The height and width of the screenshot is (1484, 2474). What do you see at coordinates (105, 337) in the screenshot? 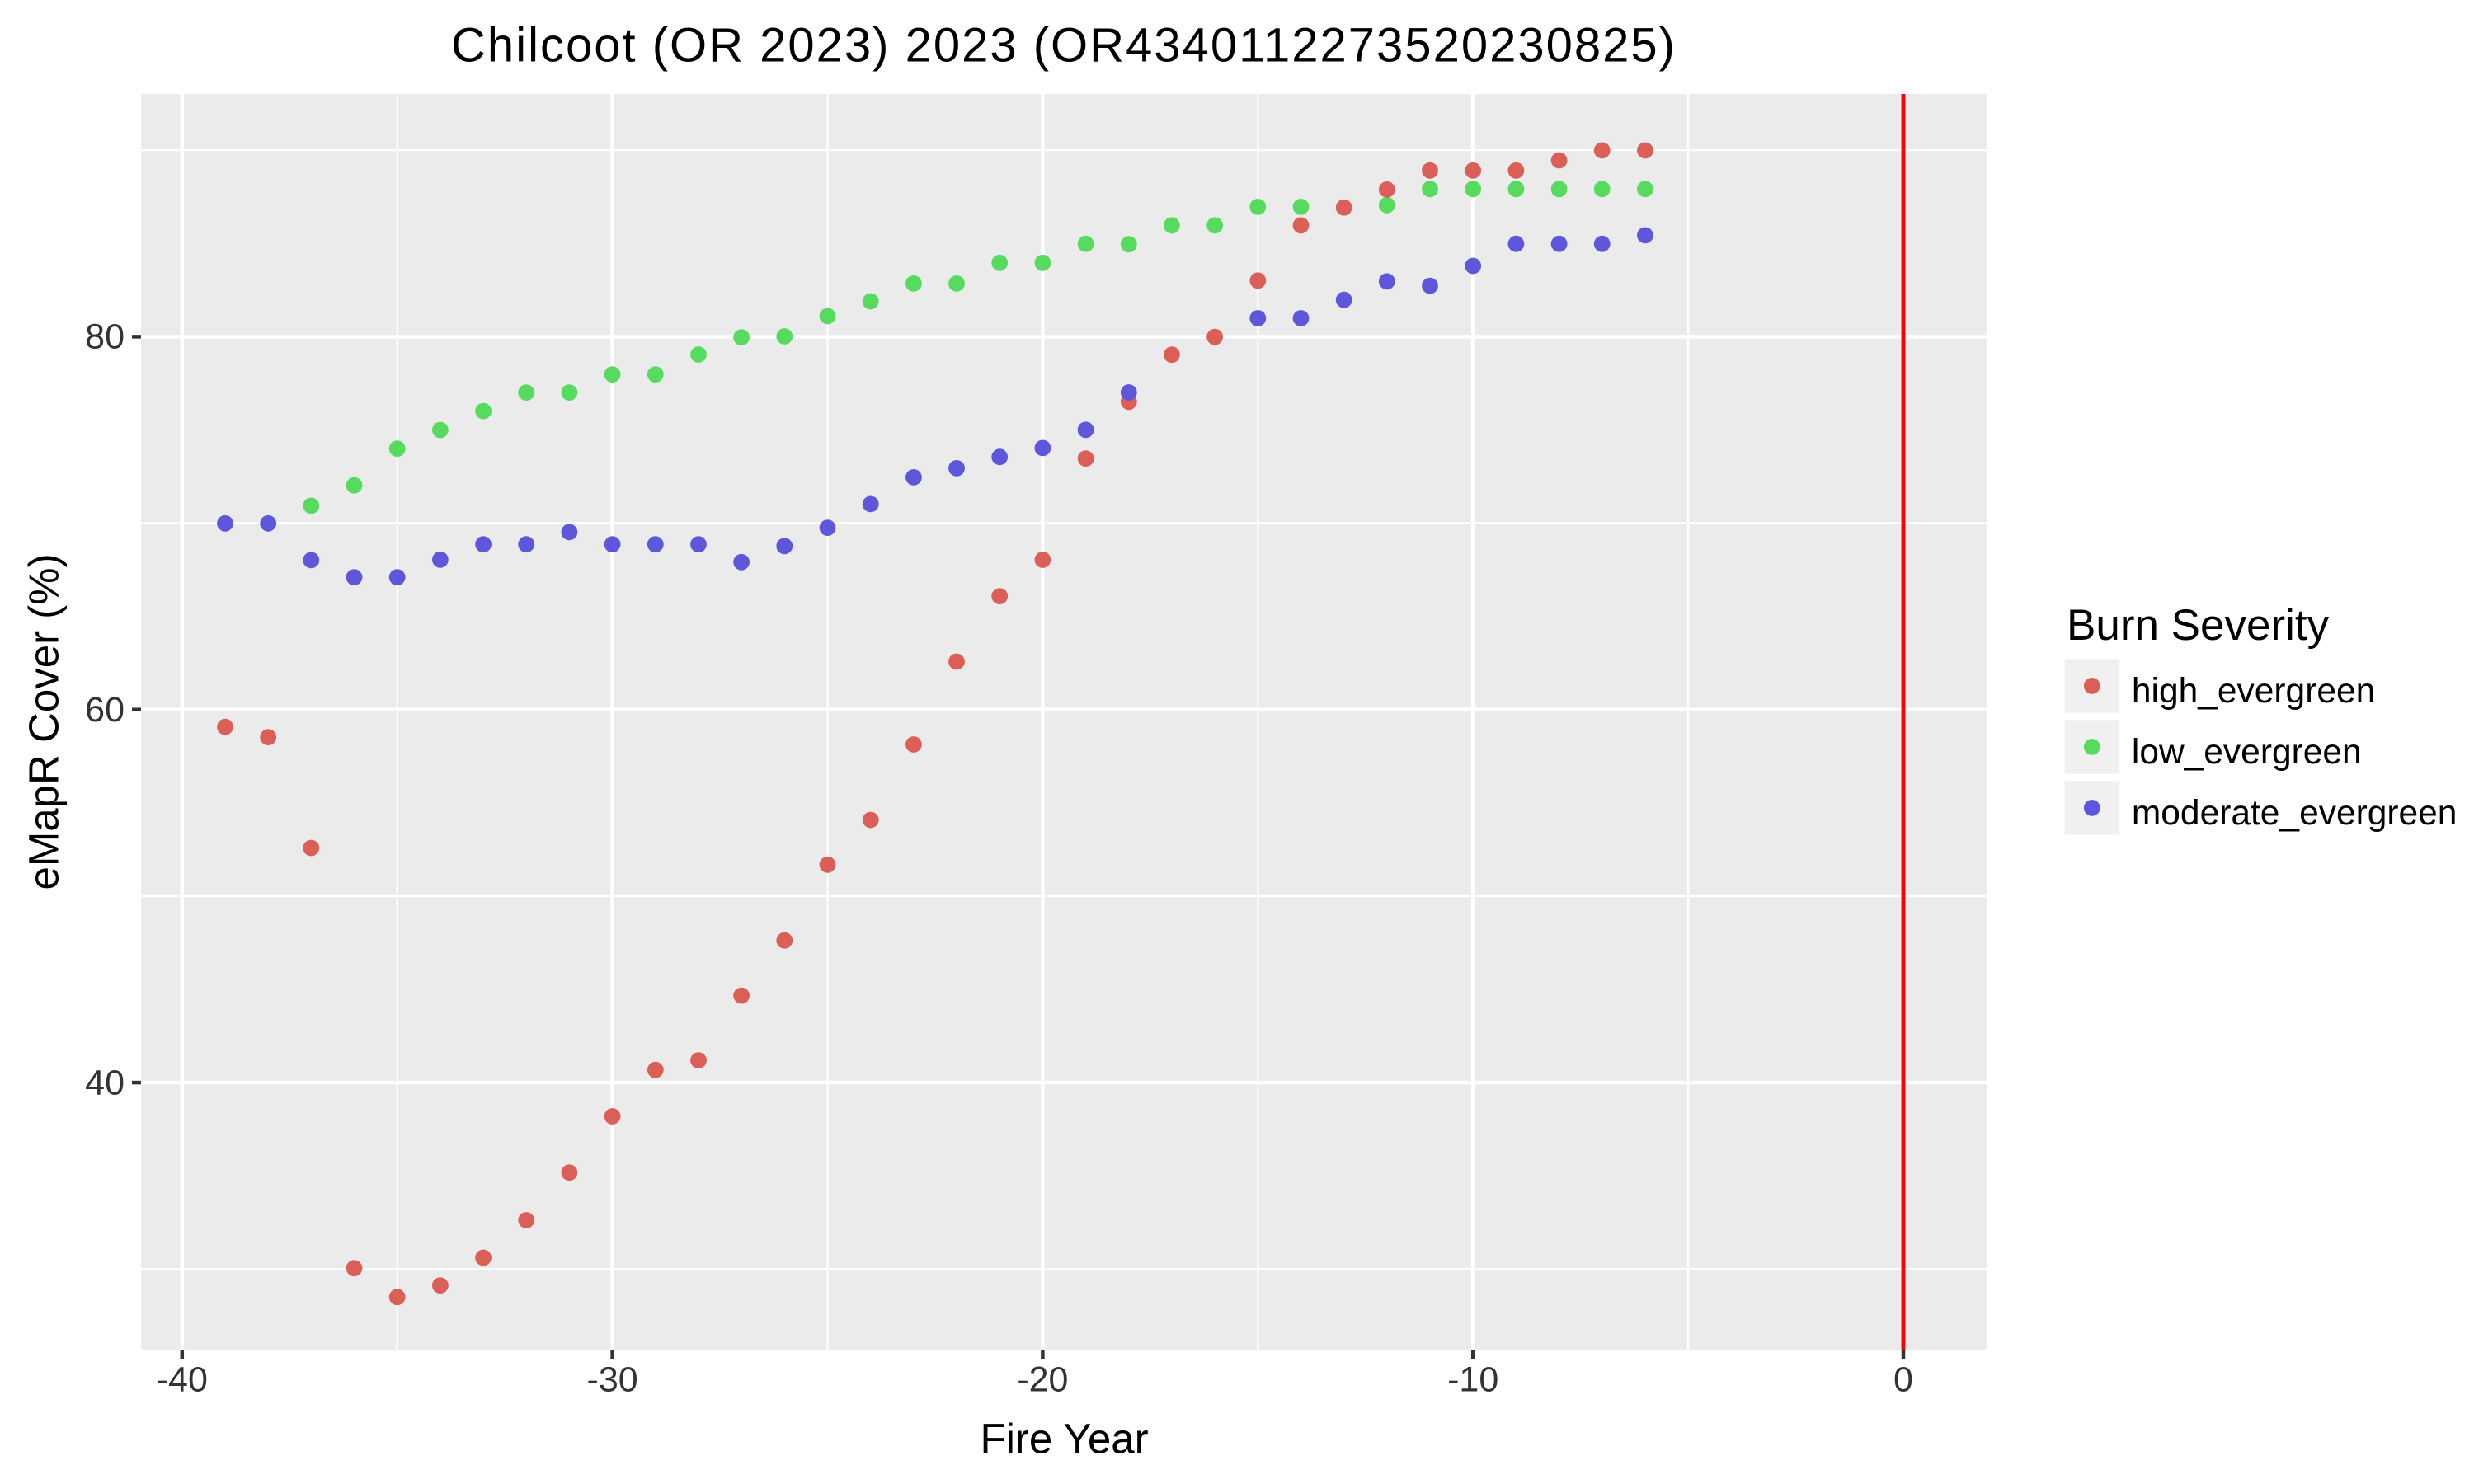
I see `svg-text: 80` at bounding box center [105, 337].